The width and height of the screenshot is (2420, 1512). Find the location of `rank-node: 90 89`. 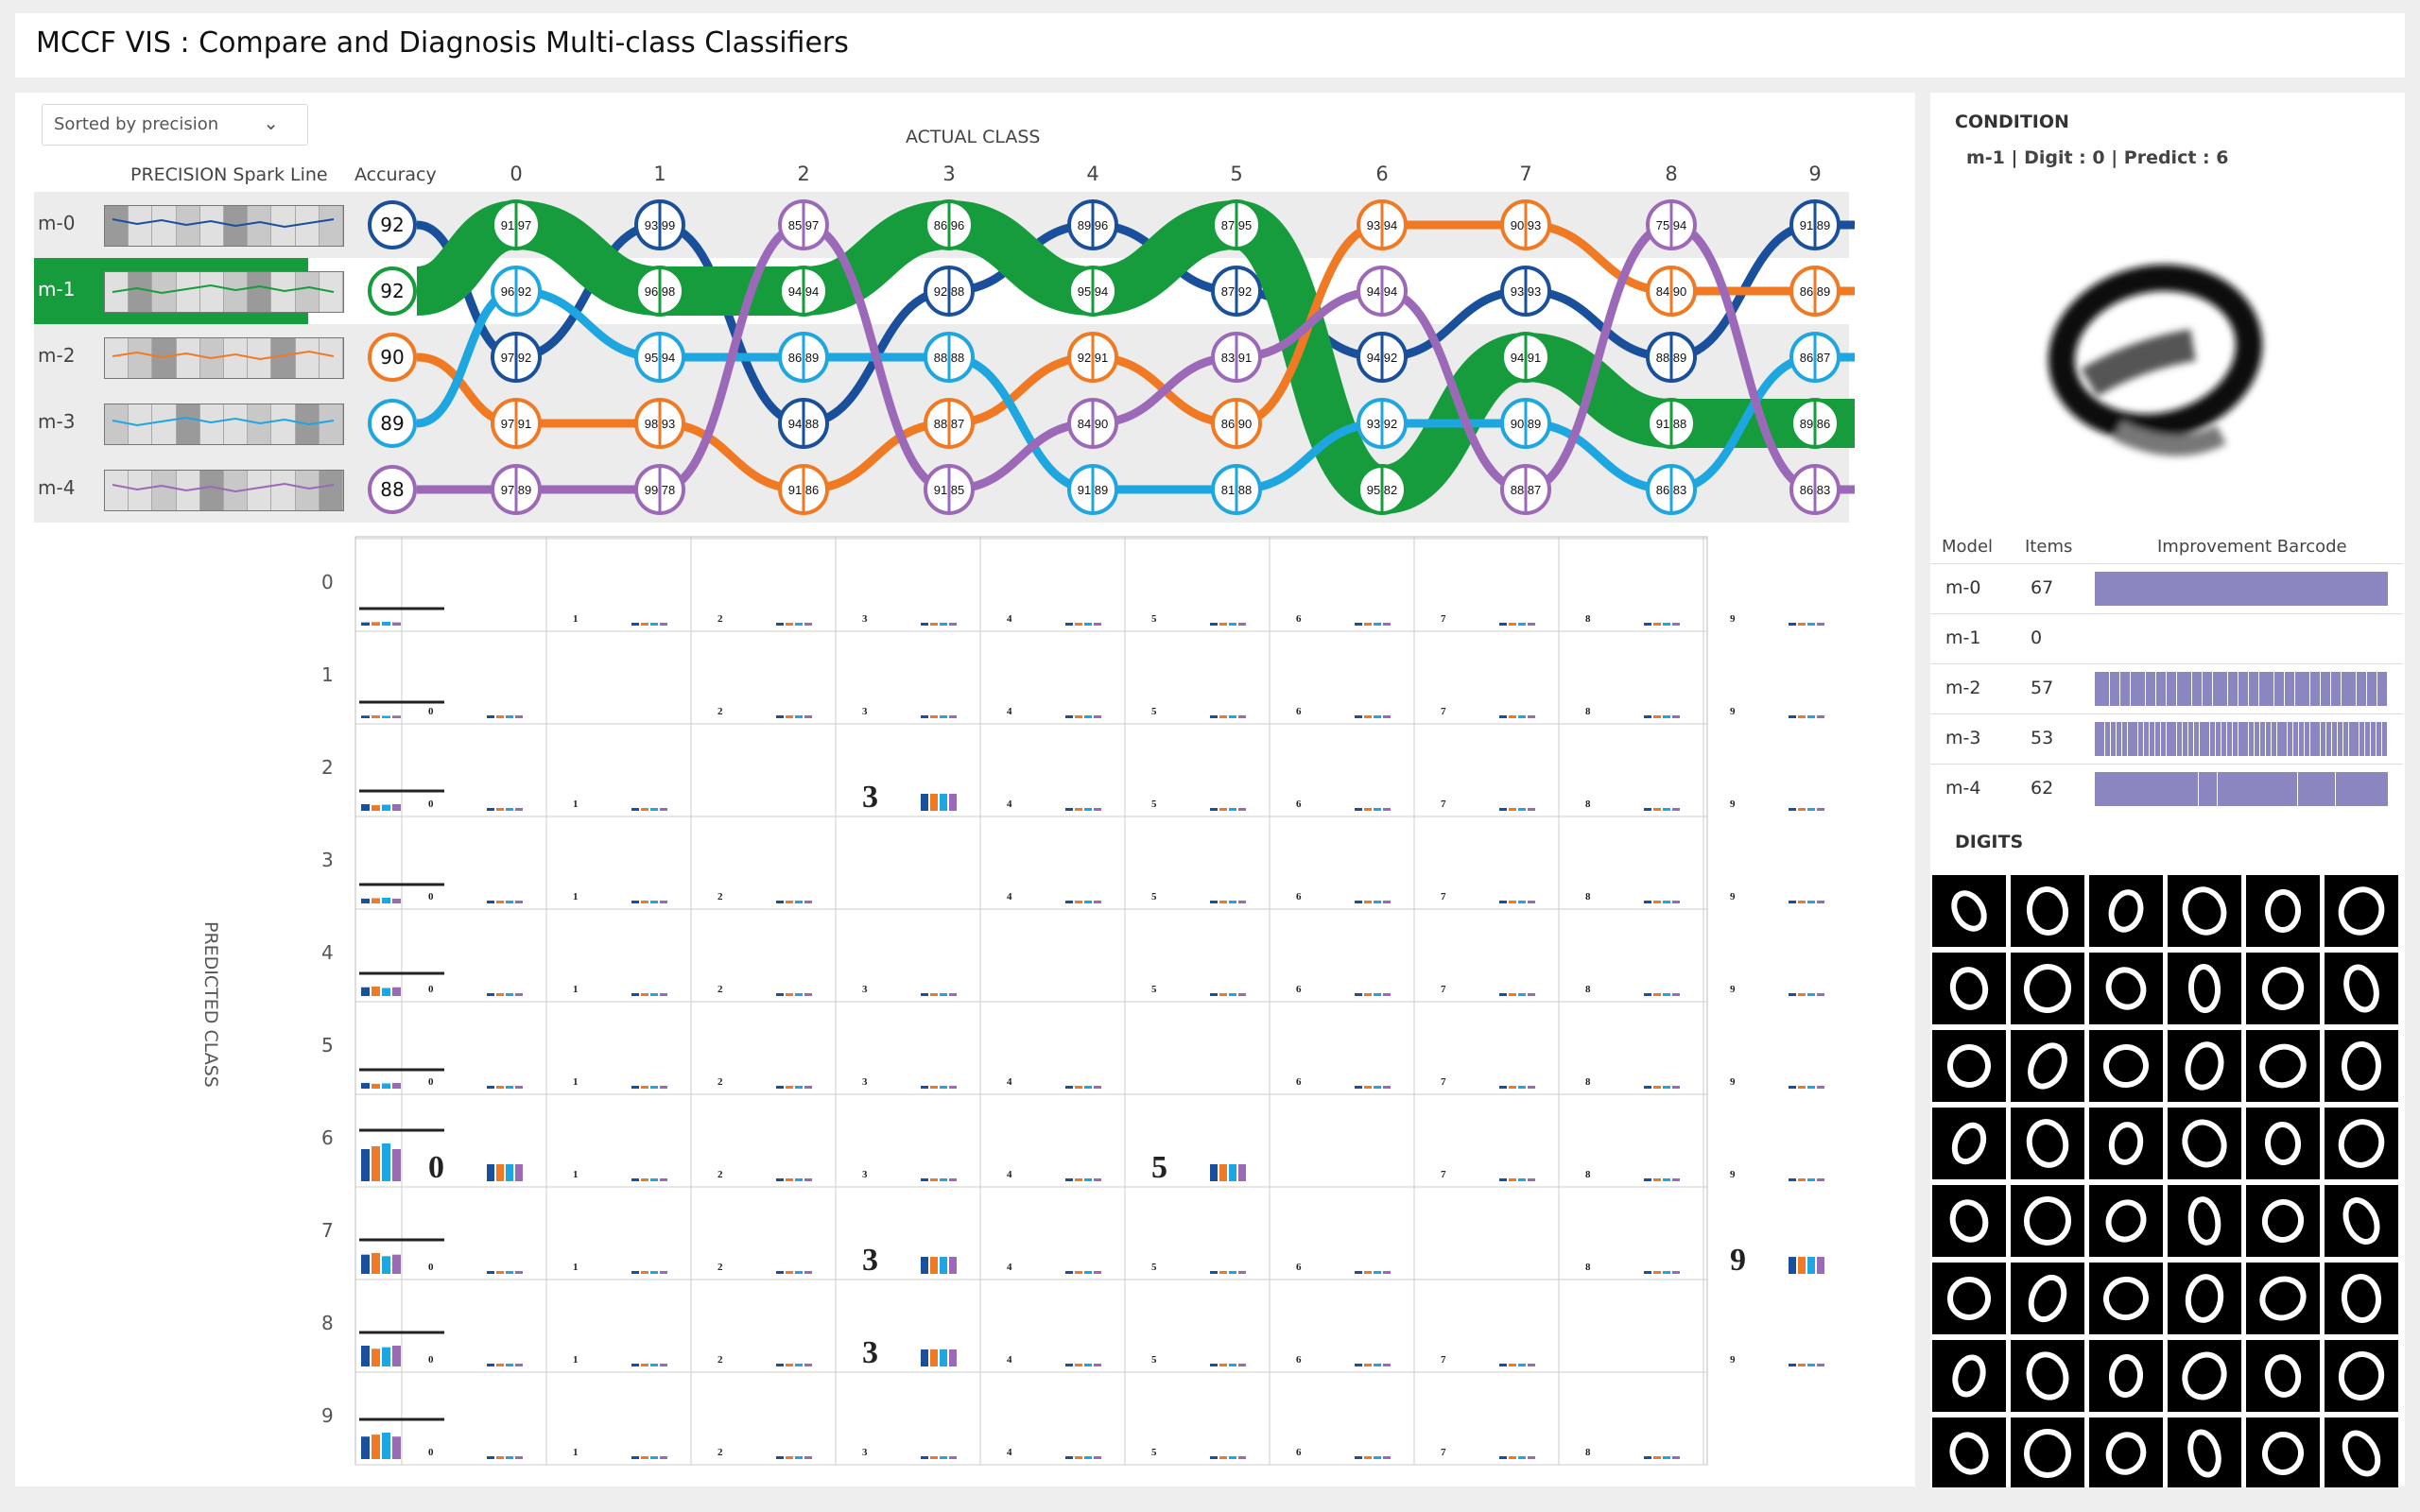

rank-node: 90 89 is located at coordinates (1525, 423).